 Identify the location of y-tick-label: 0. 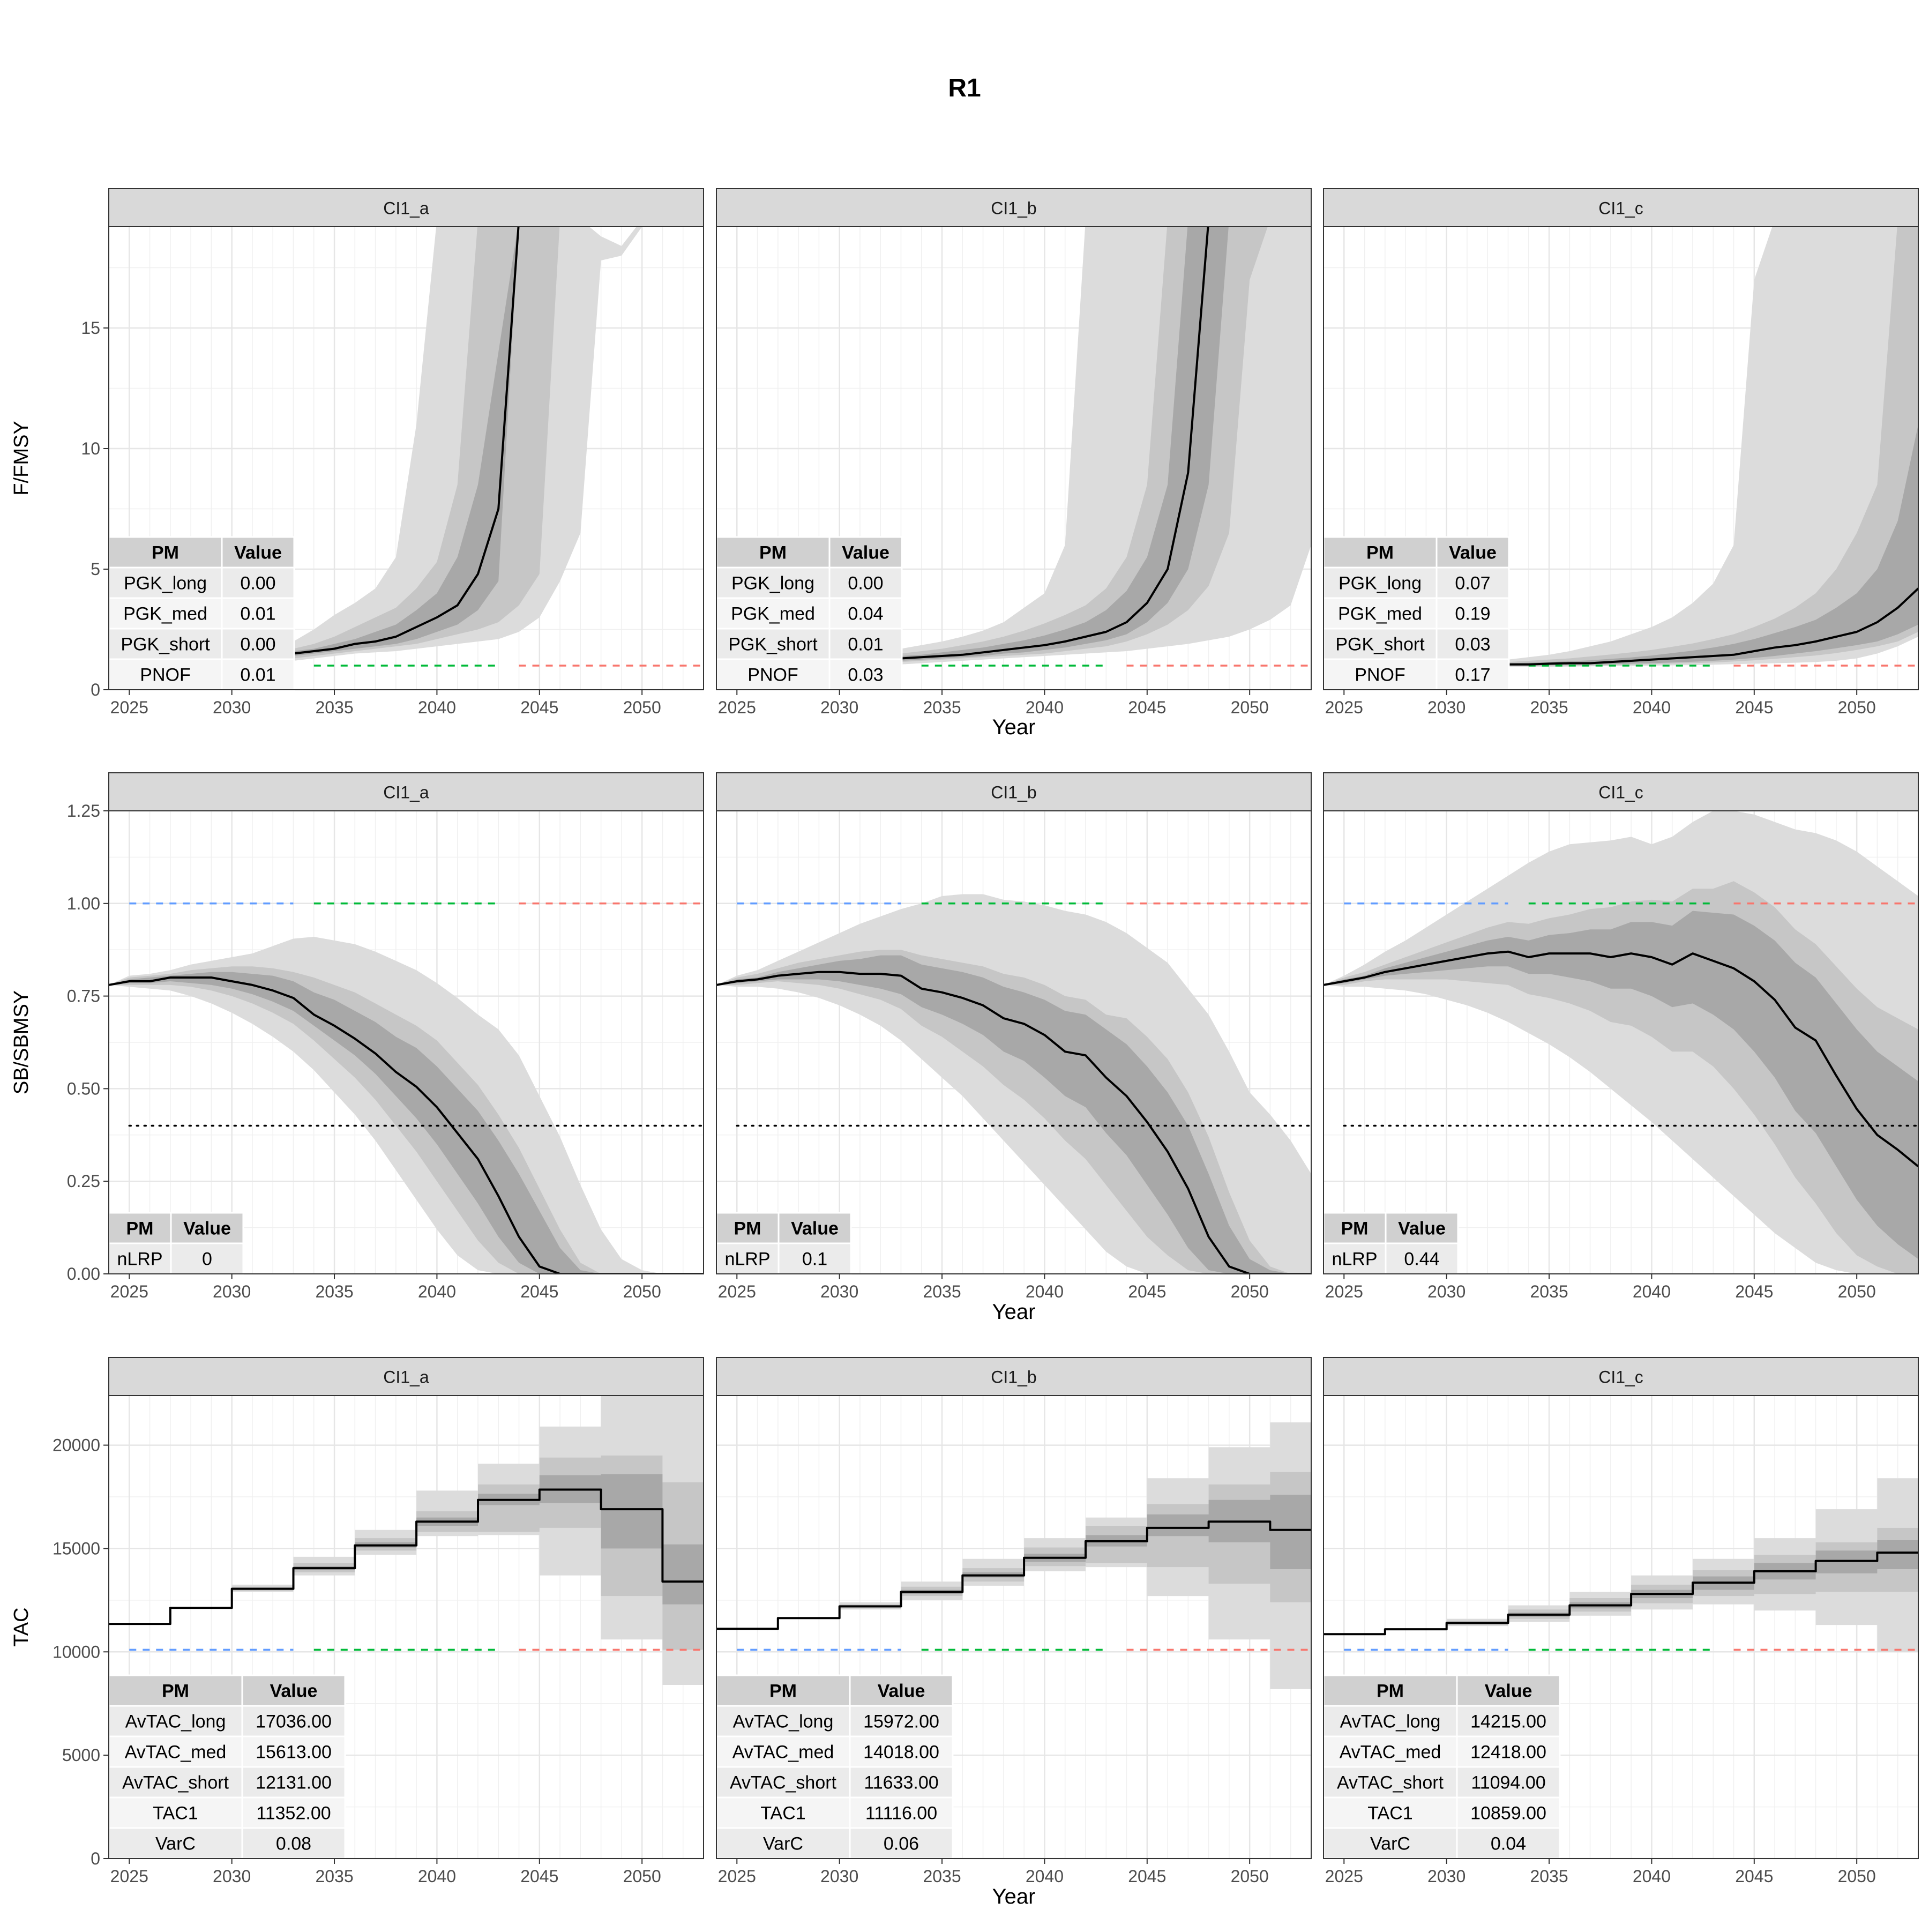
(95, 1858).